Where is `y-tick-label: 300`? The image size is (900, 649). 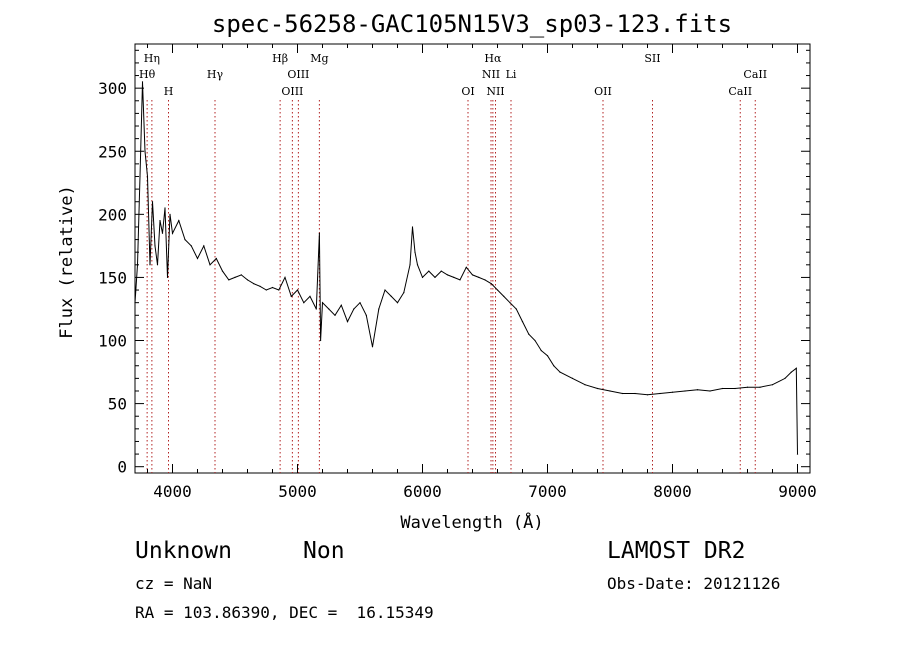
y-tick-label: 300 is located at coordinates (112, 88).